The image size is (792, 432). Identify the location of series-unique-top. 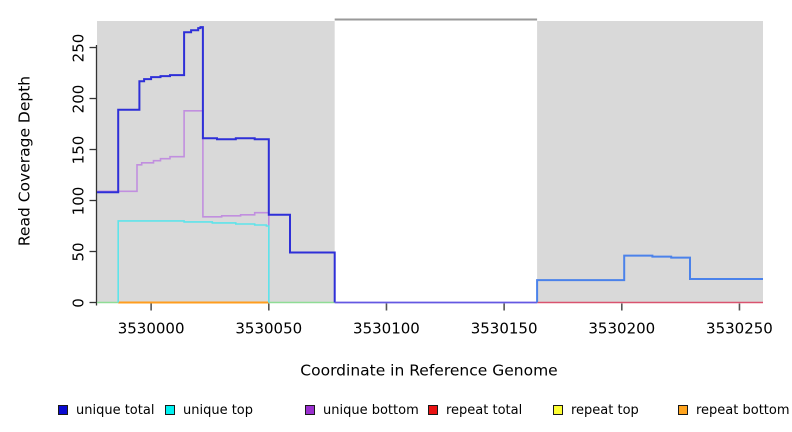
(193, 261).